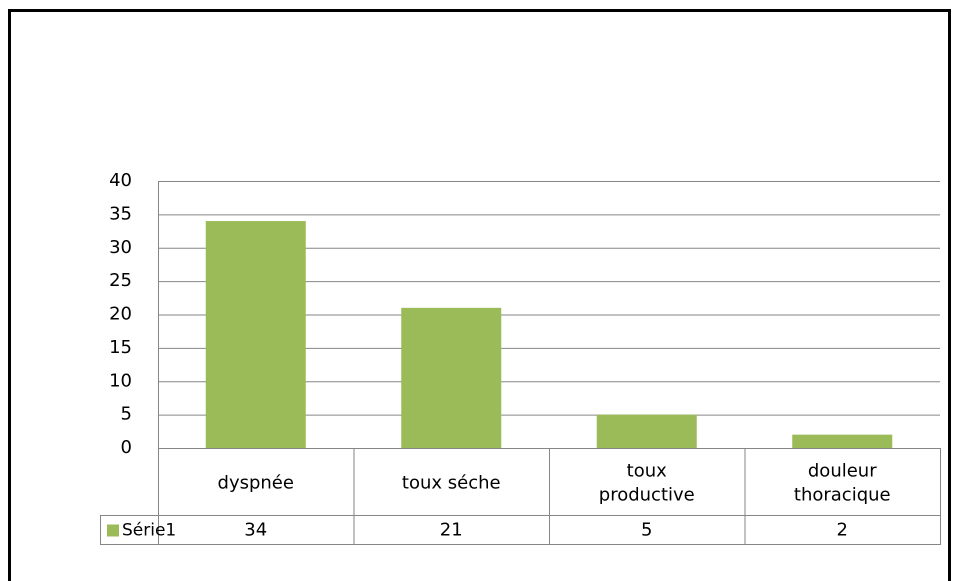 The image size is (958, 581). Describe the element at coordinates (256, 483) in the screenshot. I see `x-tick-label: dyspnée` at that location.